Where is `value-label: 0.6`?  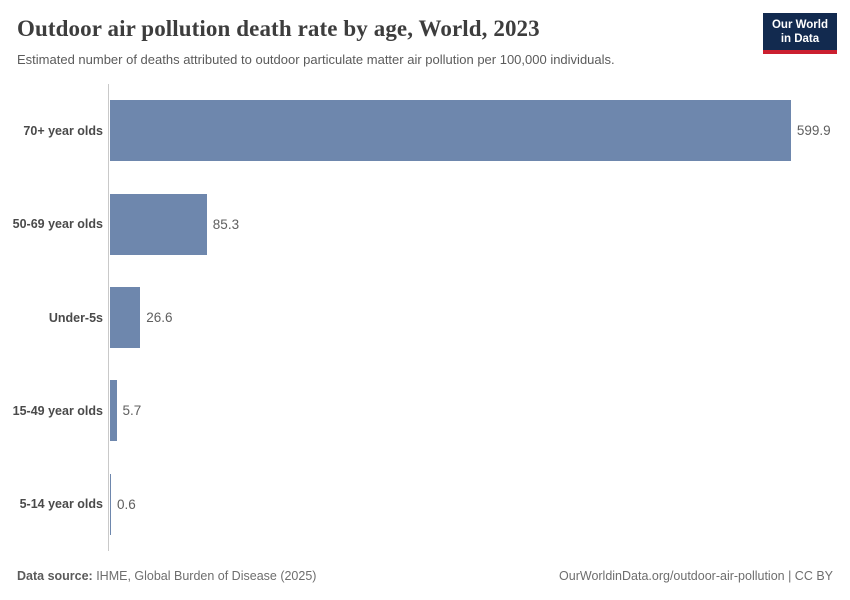
value-label: 0.6 is located at coordinates (126, 504).